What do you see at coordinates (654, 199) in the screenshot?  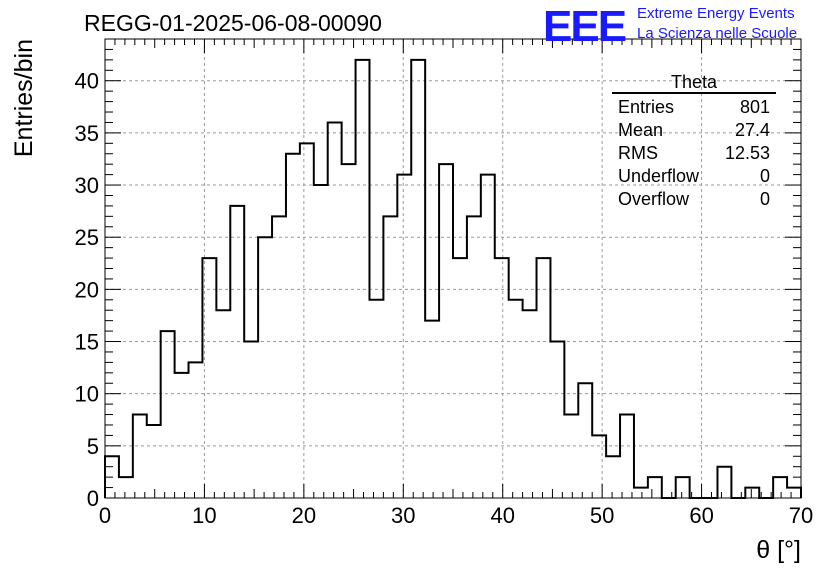 I see `stats-label: Overflow` at bounding box center [654, 199].